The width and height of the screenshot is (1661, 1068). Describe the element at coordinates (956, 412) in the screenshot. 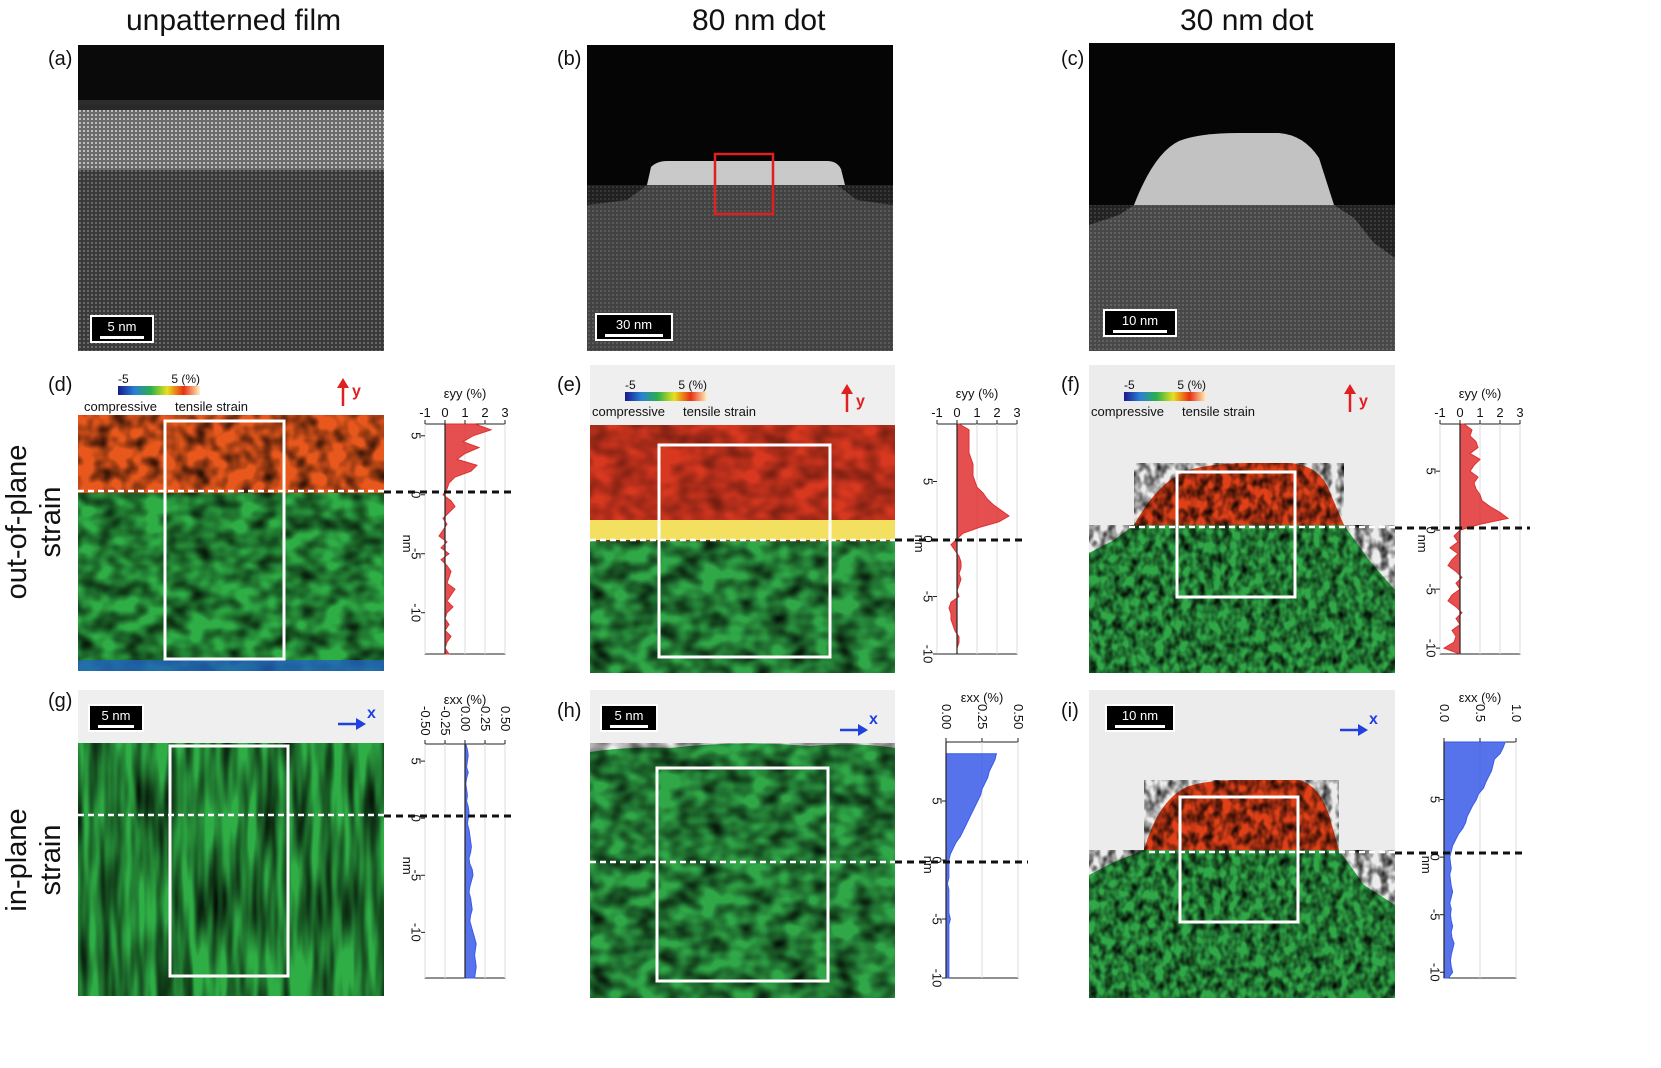

I see `profile-xtick-label-e-1: 0` at that location.